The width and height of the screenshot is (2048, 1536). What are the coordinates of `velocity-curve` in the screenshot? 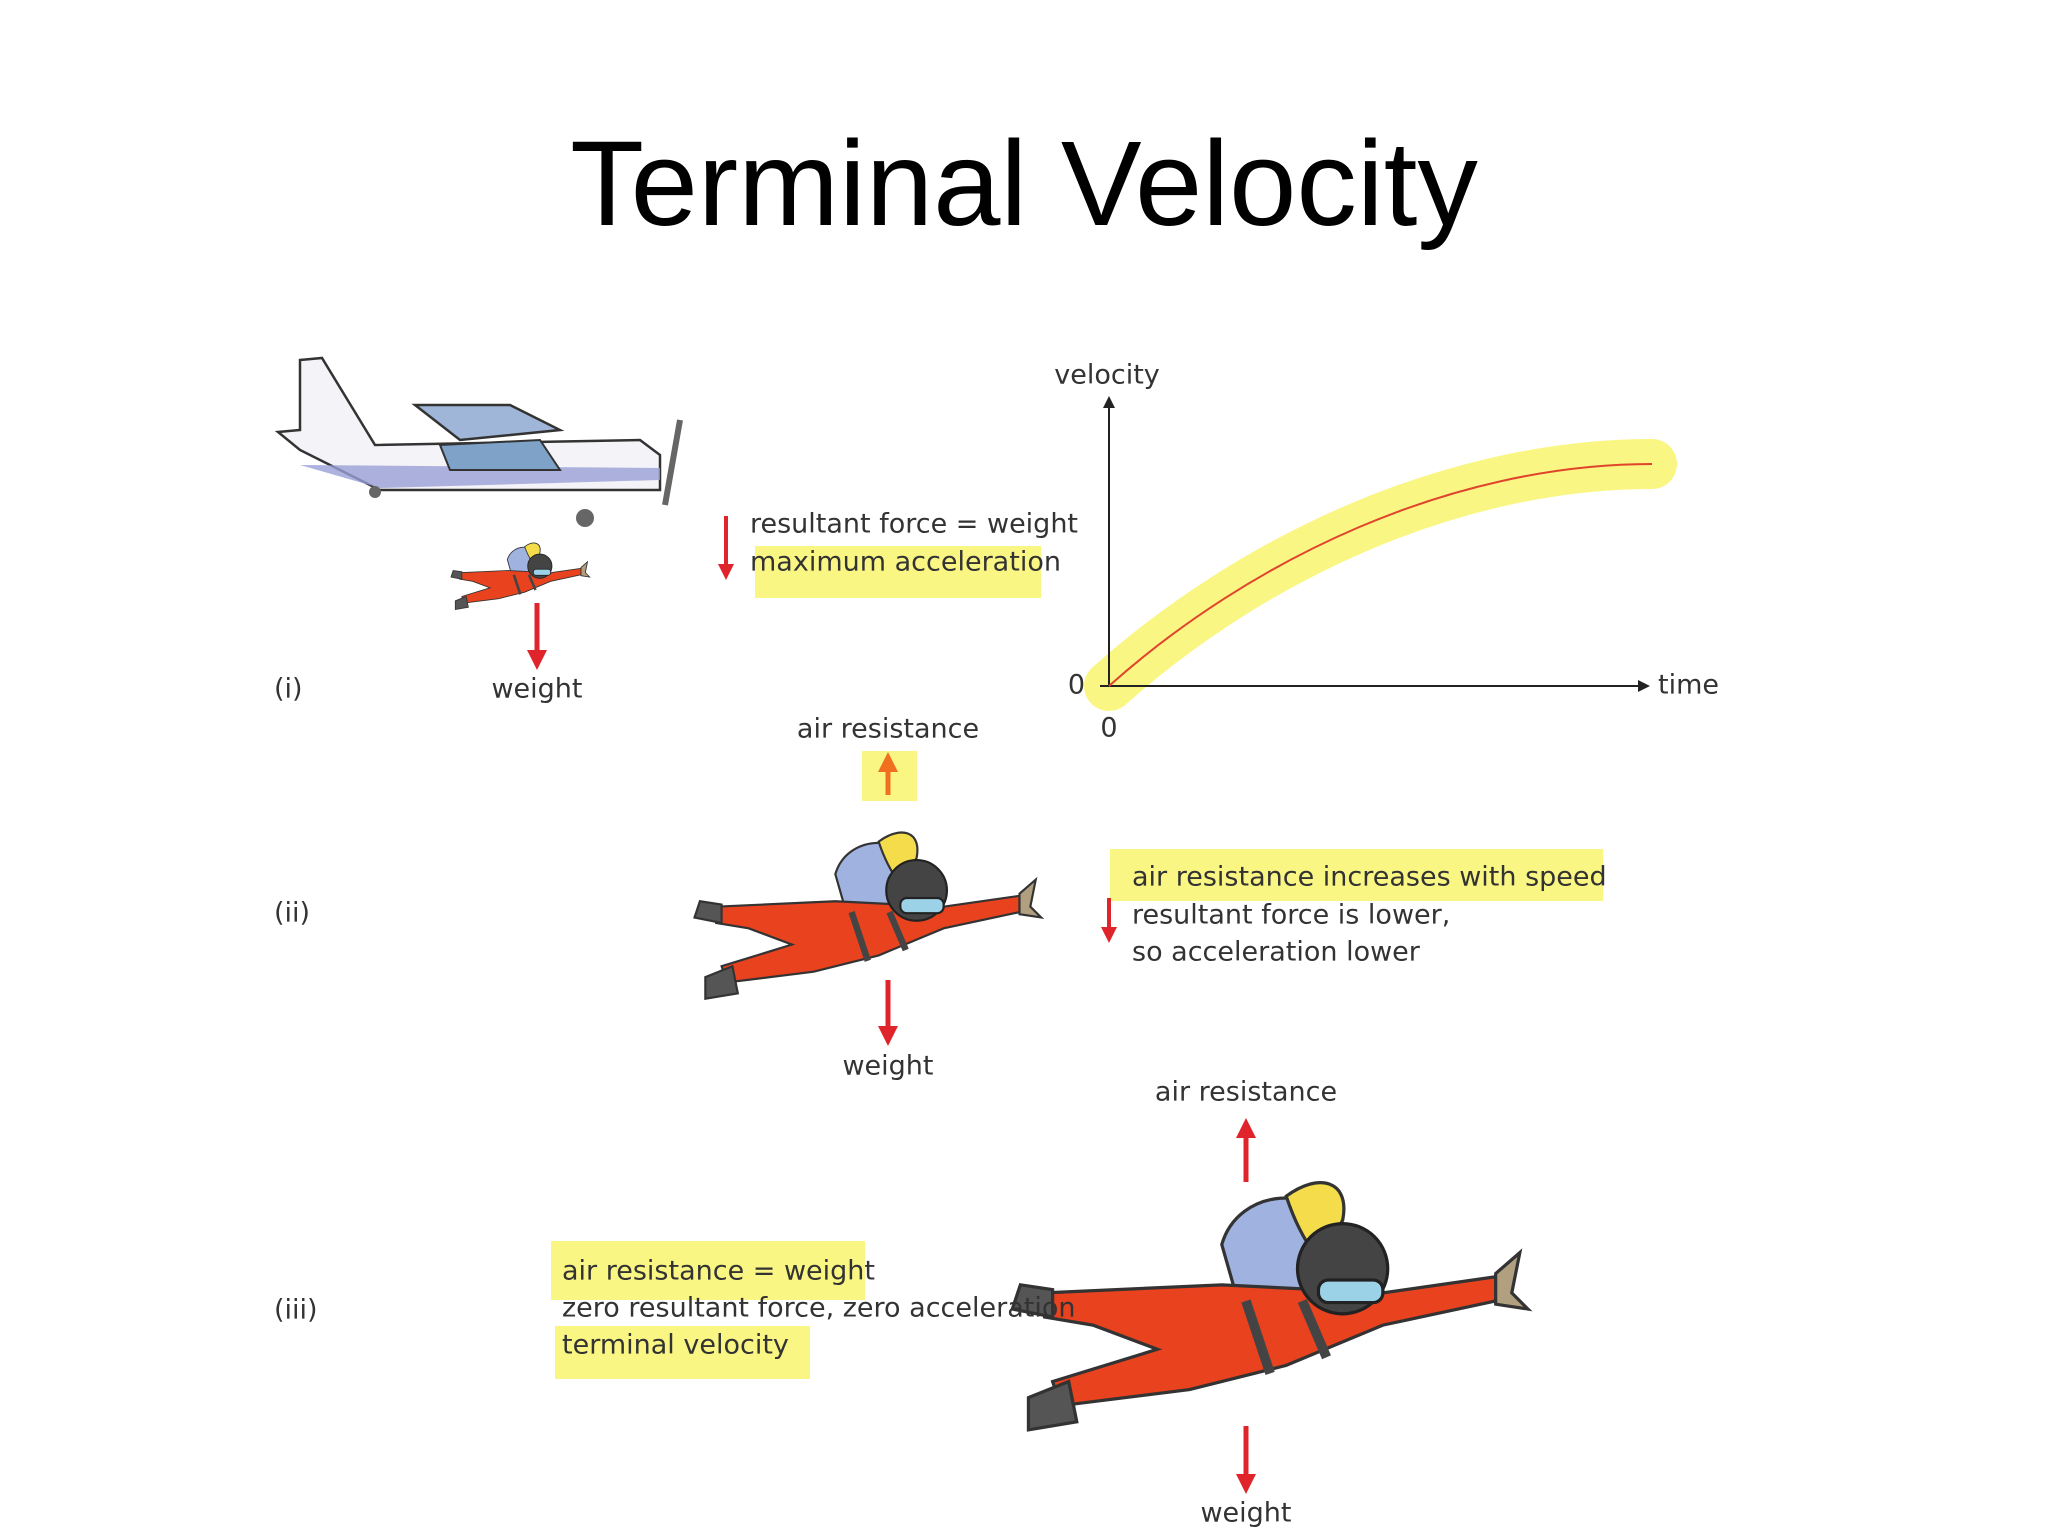 It's located at (1380, 575).